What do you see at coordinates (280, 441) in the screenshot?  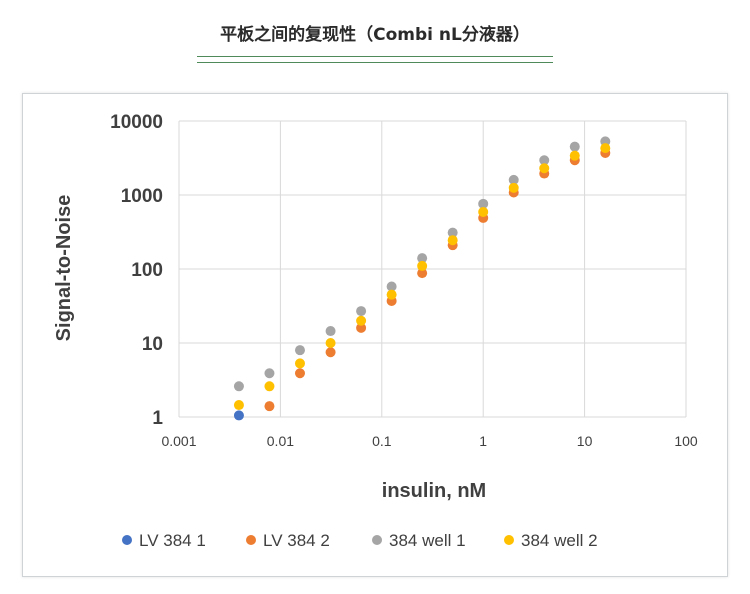 I see `x-tick-label: 0.01` at bounding box center [280, 441].